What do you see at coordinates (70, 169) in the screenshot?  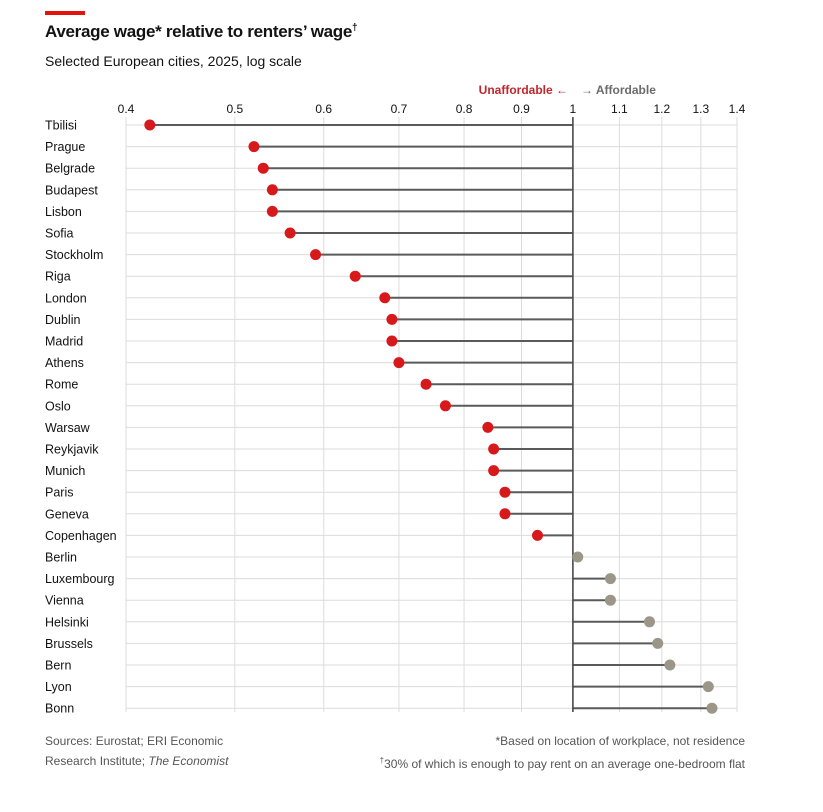 I see `city-label: Belgrade` at bounding box center [70, 169].